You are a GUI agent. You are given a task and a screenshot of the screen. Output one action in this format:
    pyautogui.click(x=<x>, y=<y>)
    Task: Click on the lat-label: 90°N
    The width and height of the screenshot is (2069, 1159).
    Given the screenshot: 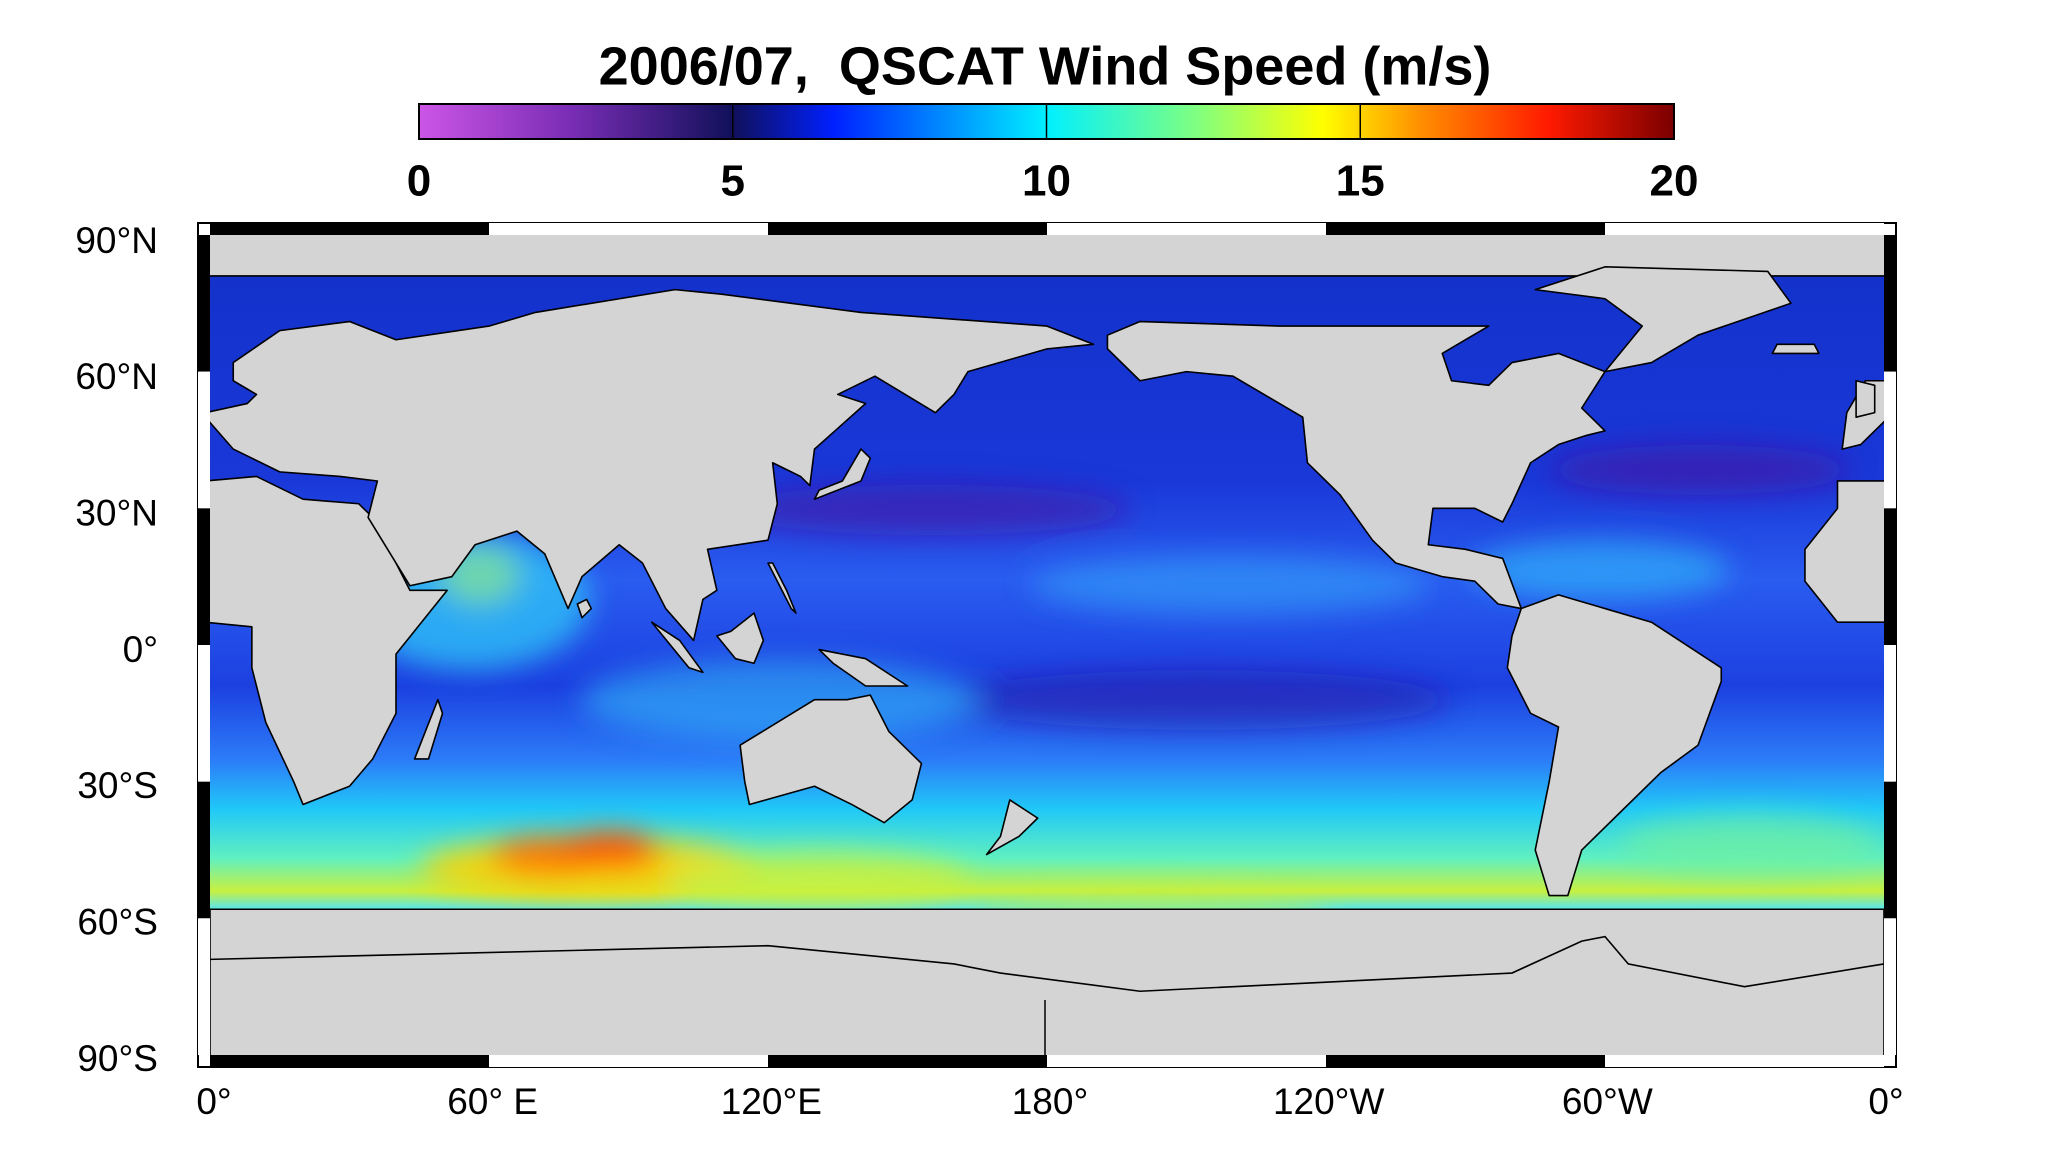 What is the action you would take?
    pyautogui.click(x=116, y=240)
    